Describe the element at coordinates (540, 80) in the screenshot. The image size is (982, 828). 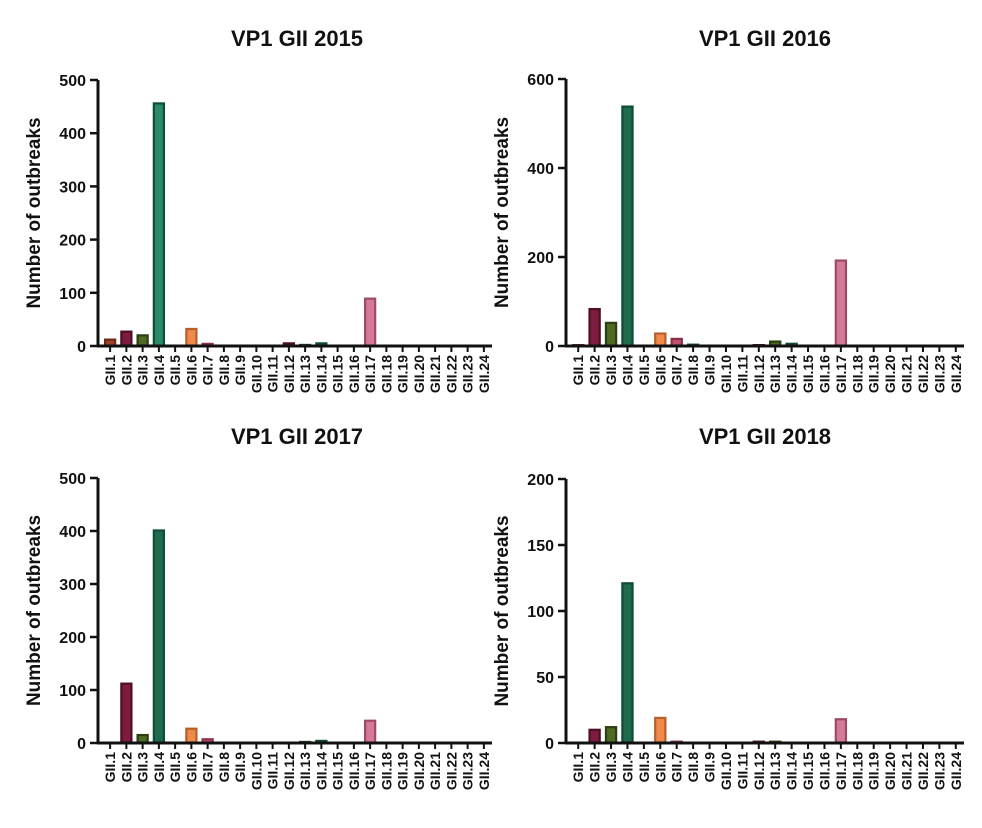
I see `y-tick-label: 600` at that location.